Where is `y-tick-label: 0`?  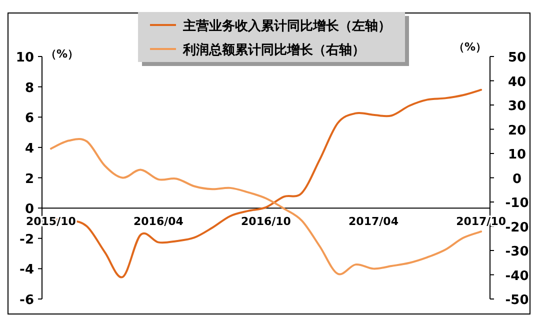
y-tick-label: 0 is located at coordinates (29, 210).